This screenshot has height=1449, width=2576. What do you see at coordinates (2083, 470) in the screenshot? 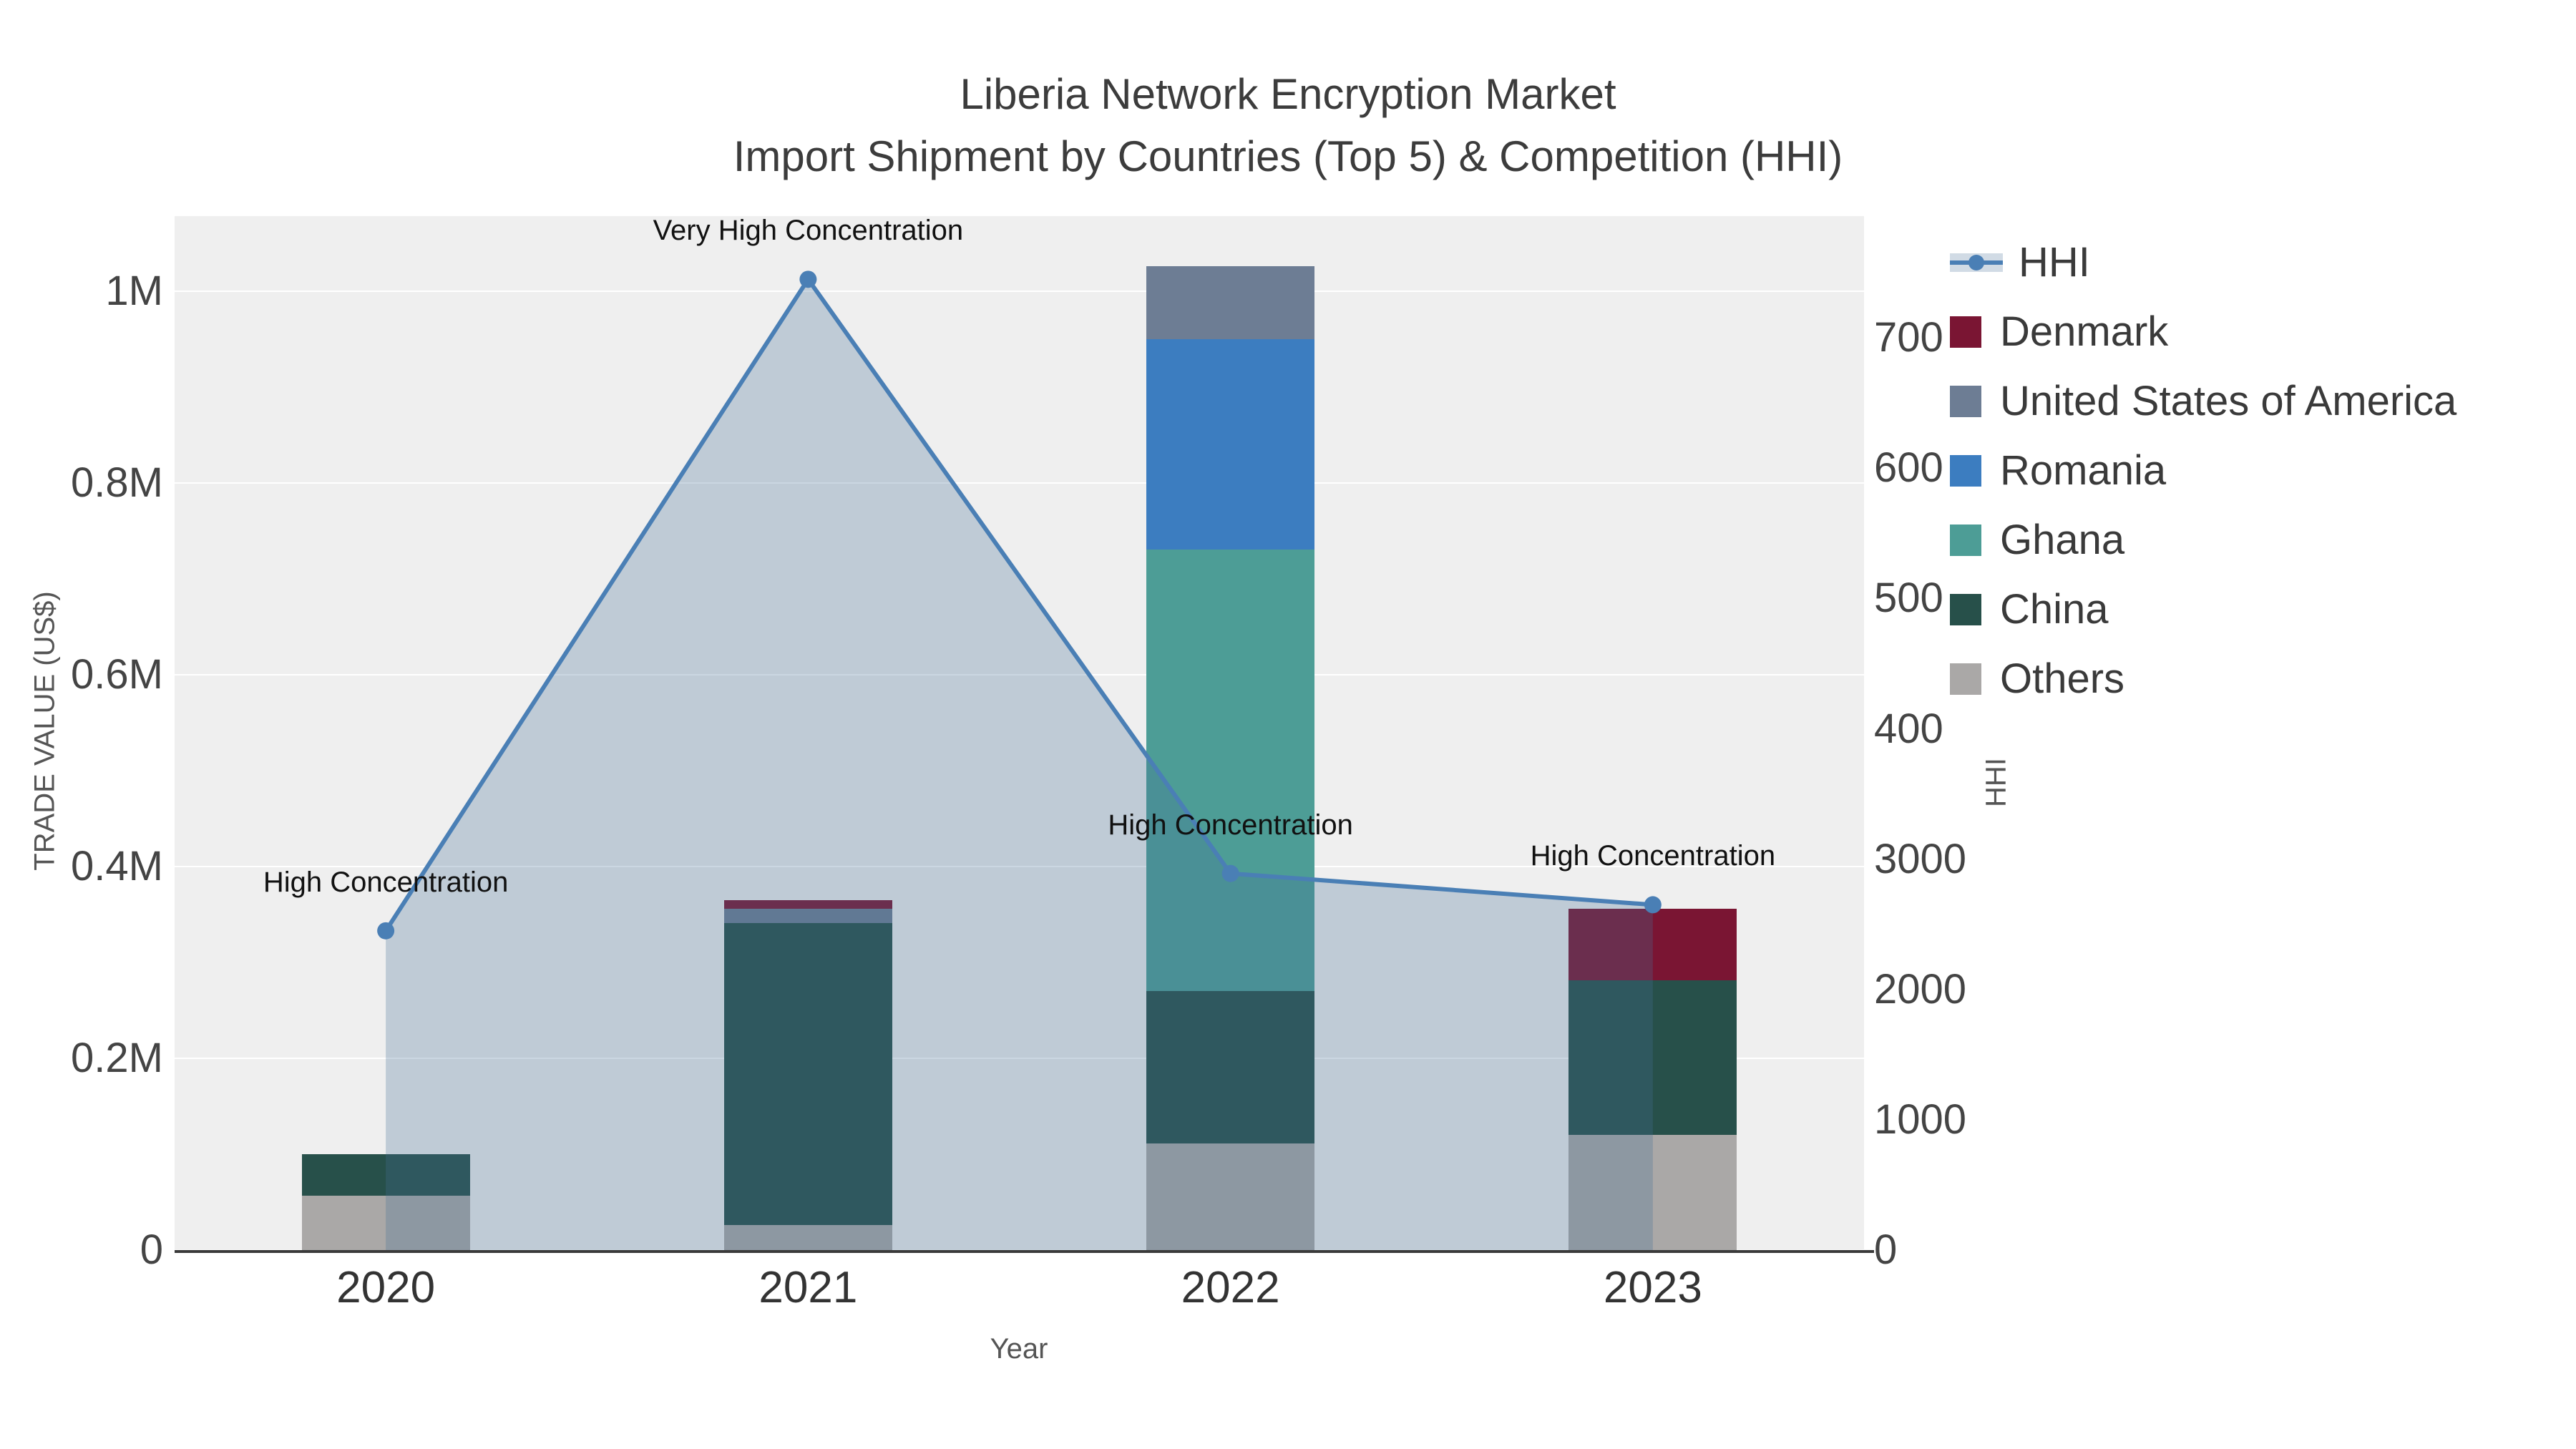
I see `legend-label-romania: Romania` at bounding box center [2083, 470].